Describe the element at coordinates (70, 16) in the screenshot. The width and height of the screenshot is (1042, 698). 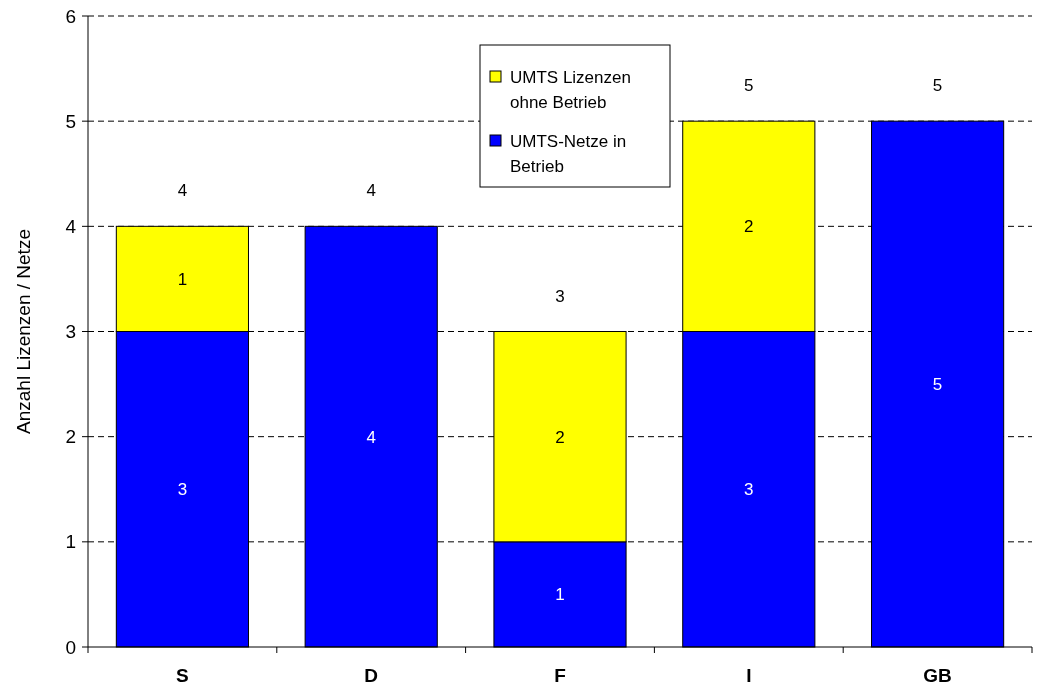
I see `y-tick-label: 6` at that location.